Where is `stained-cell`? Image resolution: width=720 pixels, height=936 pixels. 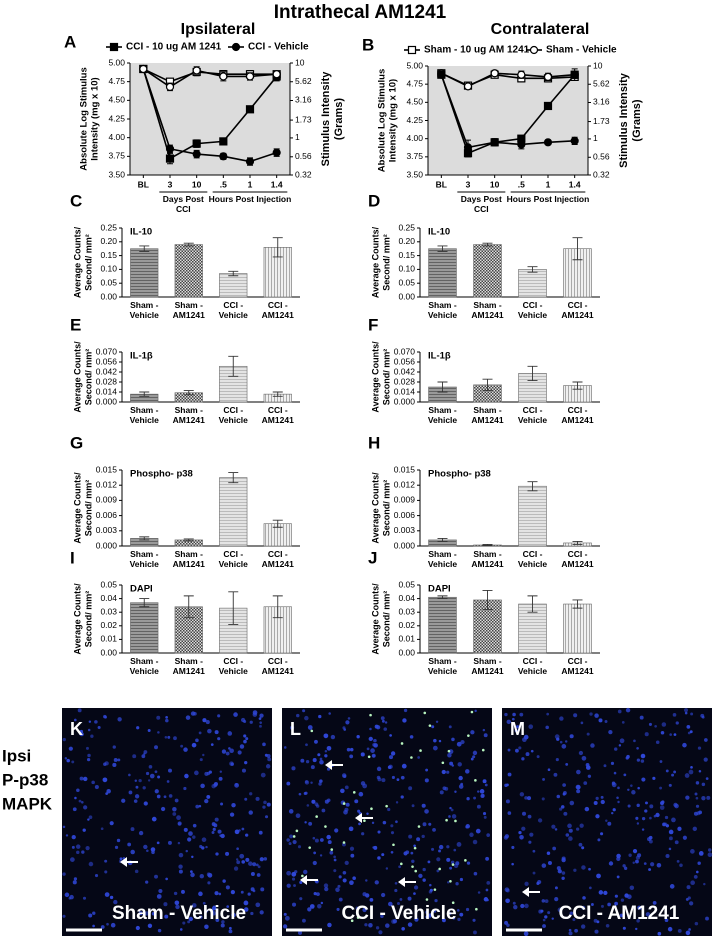 stained-cell is located at coordinates (325, 826).